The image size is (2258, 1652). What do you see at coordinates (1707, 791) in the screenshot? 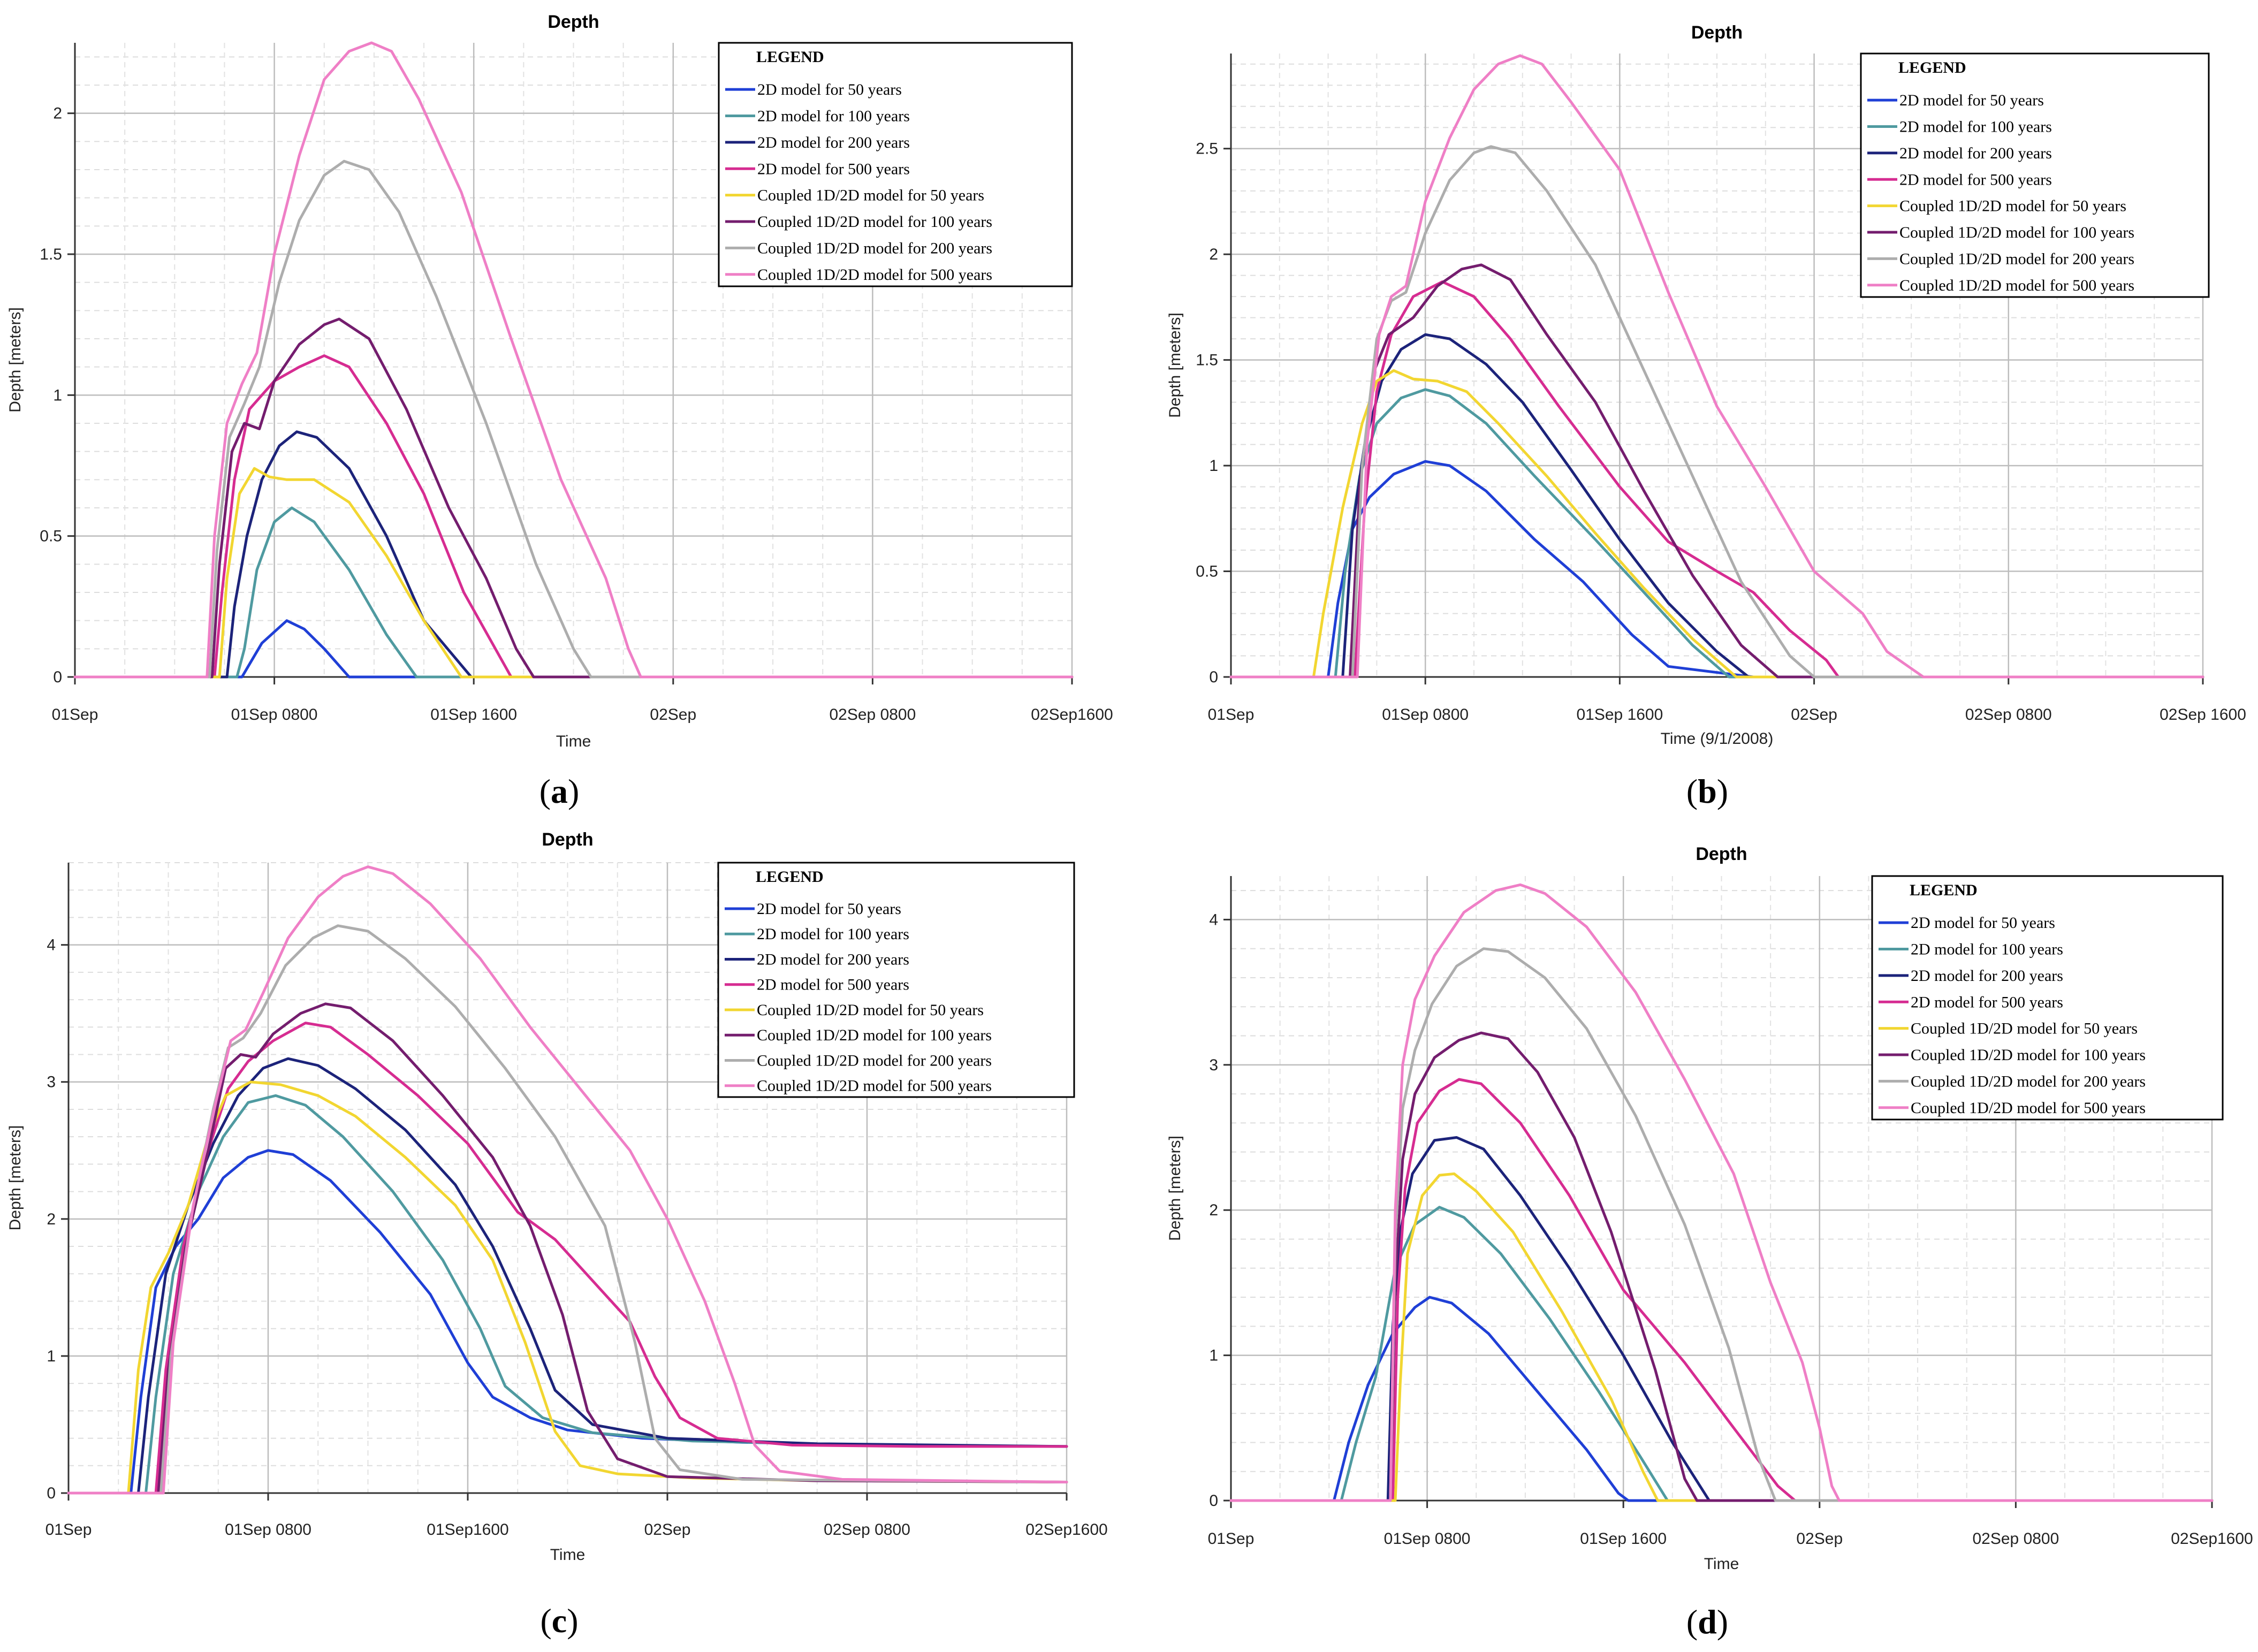
I see `panel-caption: (b)` at bounding box center [1707, 791].